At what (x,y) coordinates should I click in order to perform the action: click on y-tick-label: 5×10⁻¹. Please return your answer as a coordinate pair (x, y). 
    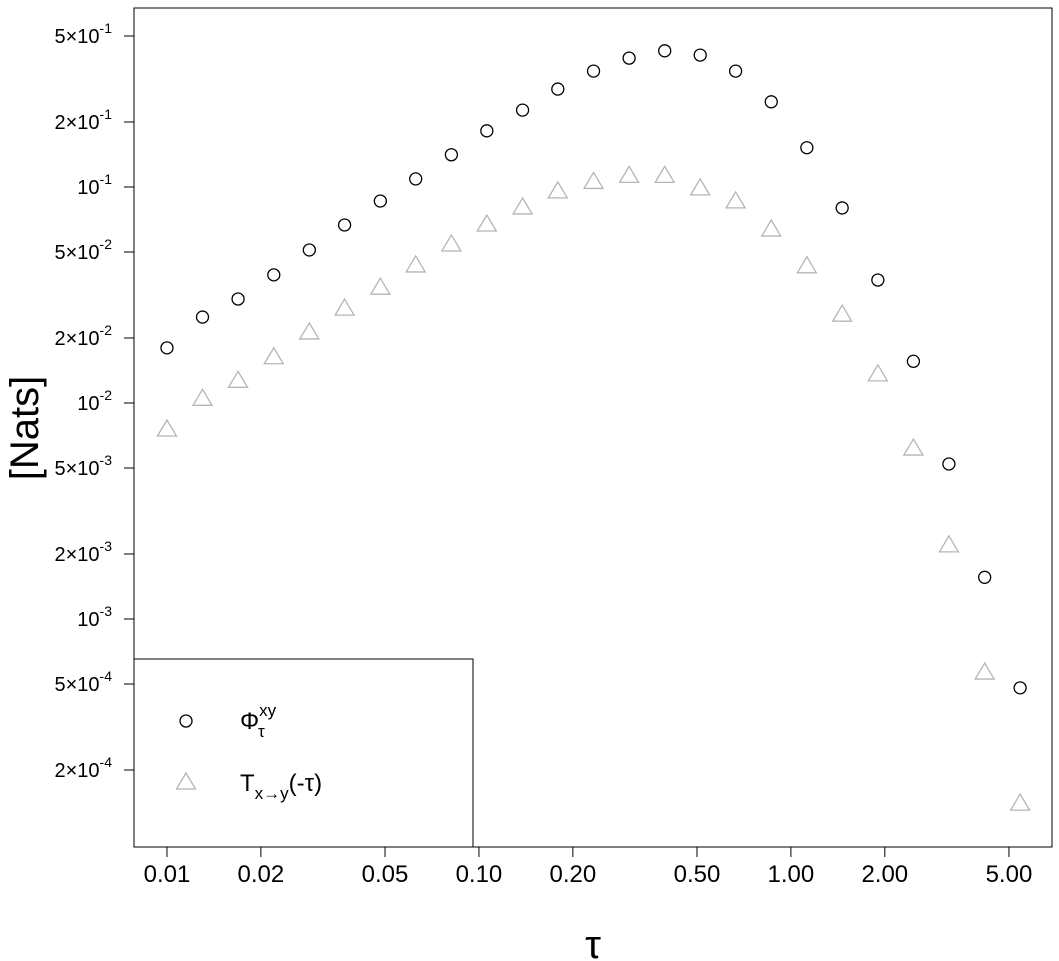
    Looking at the image, I should click on (83, 34).